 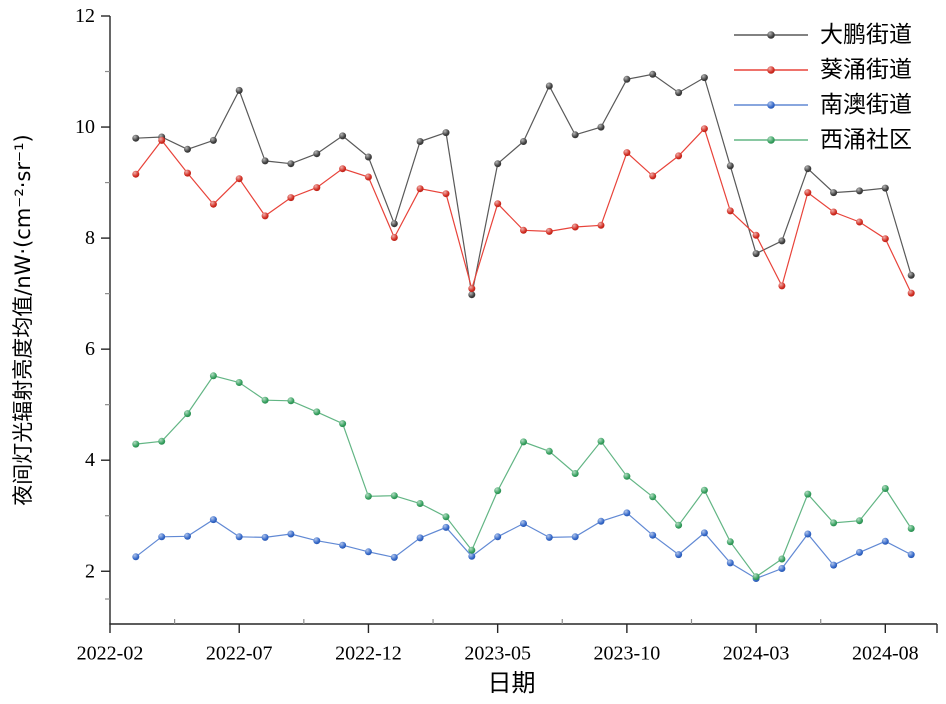 What do you see at coordinates (627, 654) in the screenshot?
I see `x-tick-label: 2023-10` at bounding box center [627, 654].